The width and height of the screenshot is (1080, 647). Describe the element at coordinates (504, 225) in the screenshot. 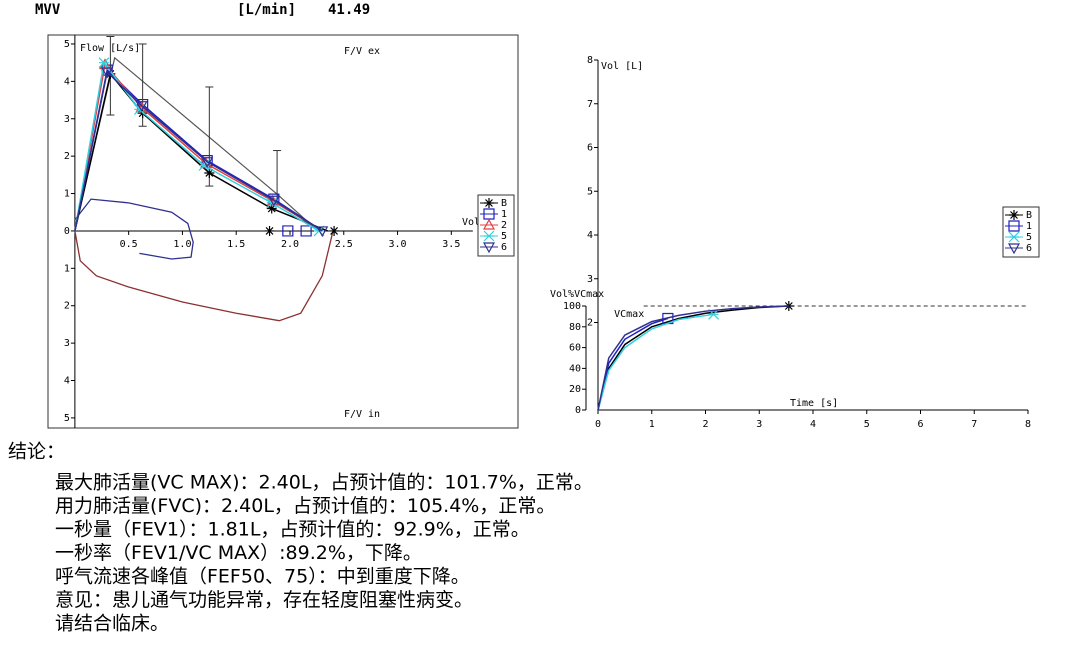

I see `legend-label: 2` at that location.